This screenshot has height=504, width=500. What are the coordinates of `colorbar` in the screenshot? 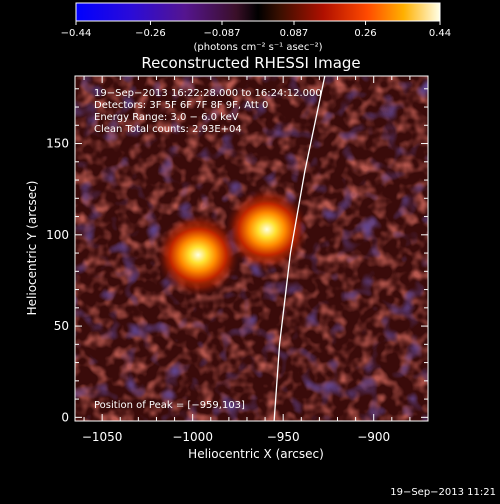 It's located at (258, 12).